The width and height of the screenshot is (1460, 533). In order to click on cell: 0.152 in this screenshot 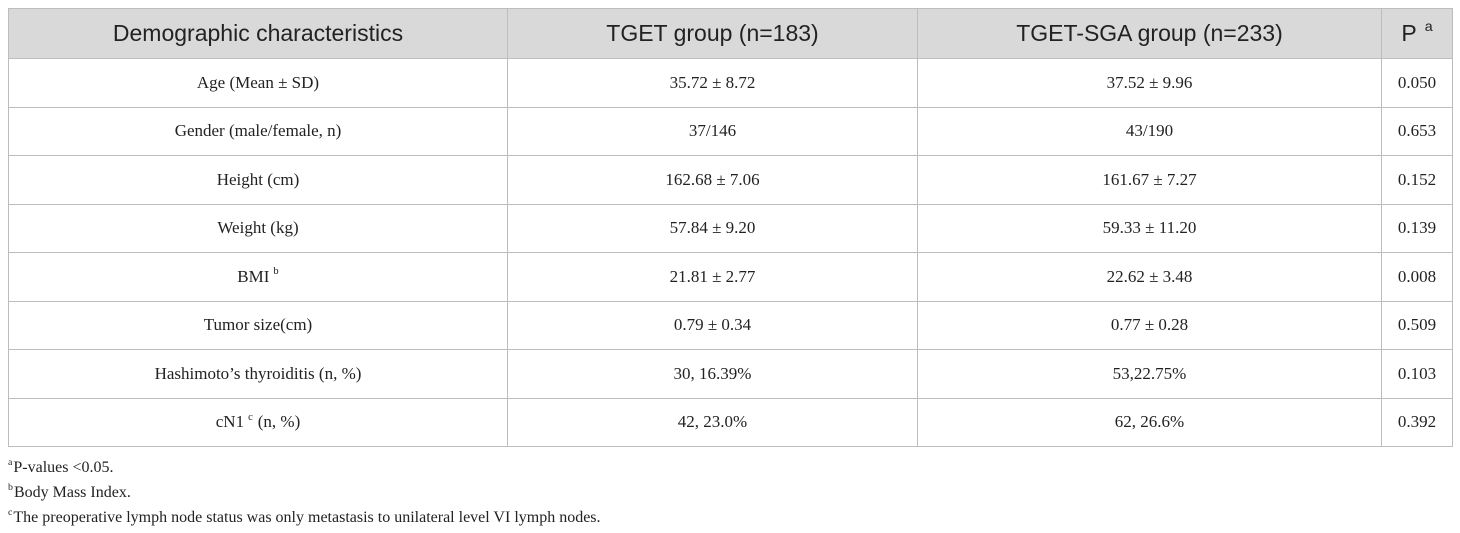, I will do `click(1417, 180)`.